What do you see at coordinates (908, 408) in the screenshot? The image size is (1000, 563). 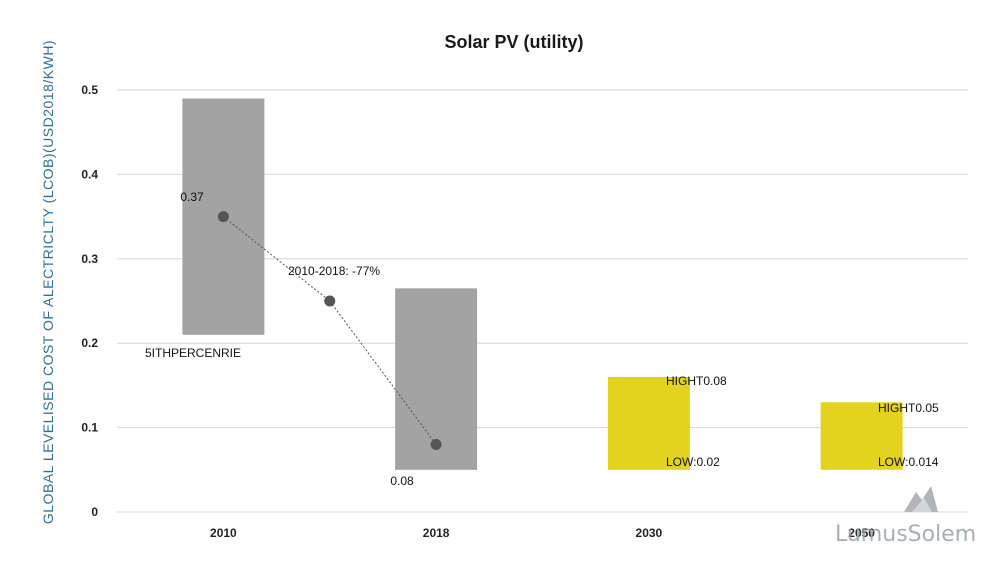 I see `label-high-2050: HIGHT0.05` at bounding box center [908, 408].